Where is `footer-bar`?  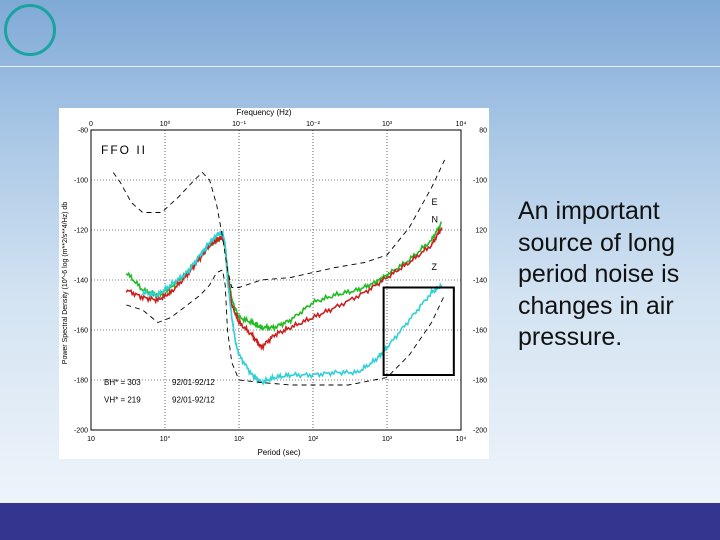 footer-bar is located at coordinates (360, 521).